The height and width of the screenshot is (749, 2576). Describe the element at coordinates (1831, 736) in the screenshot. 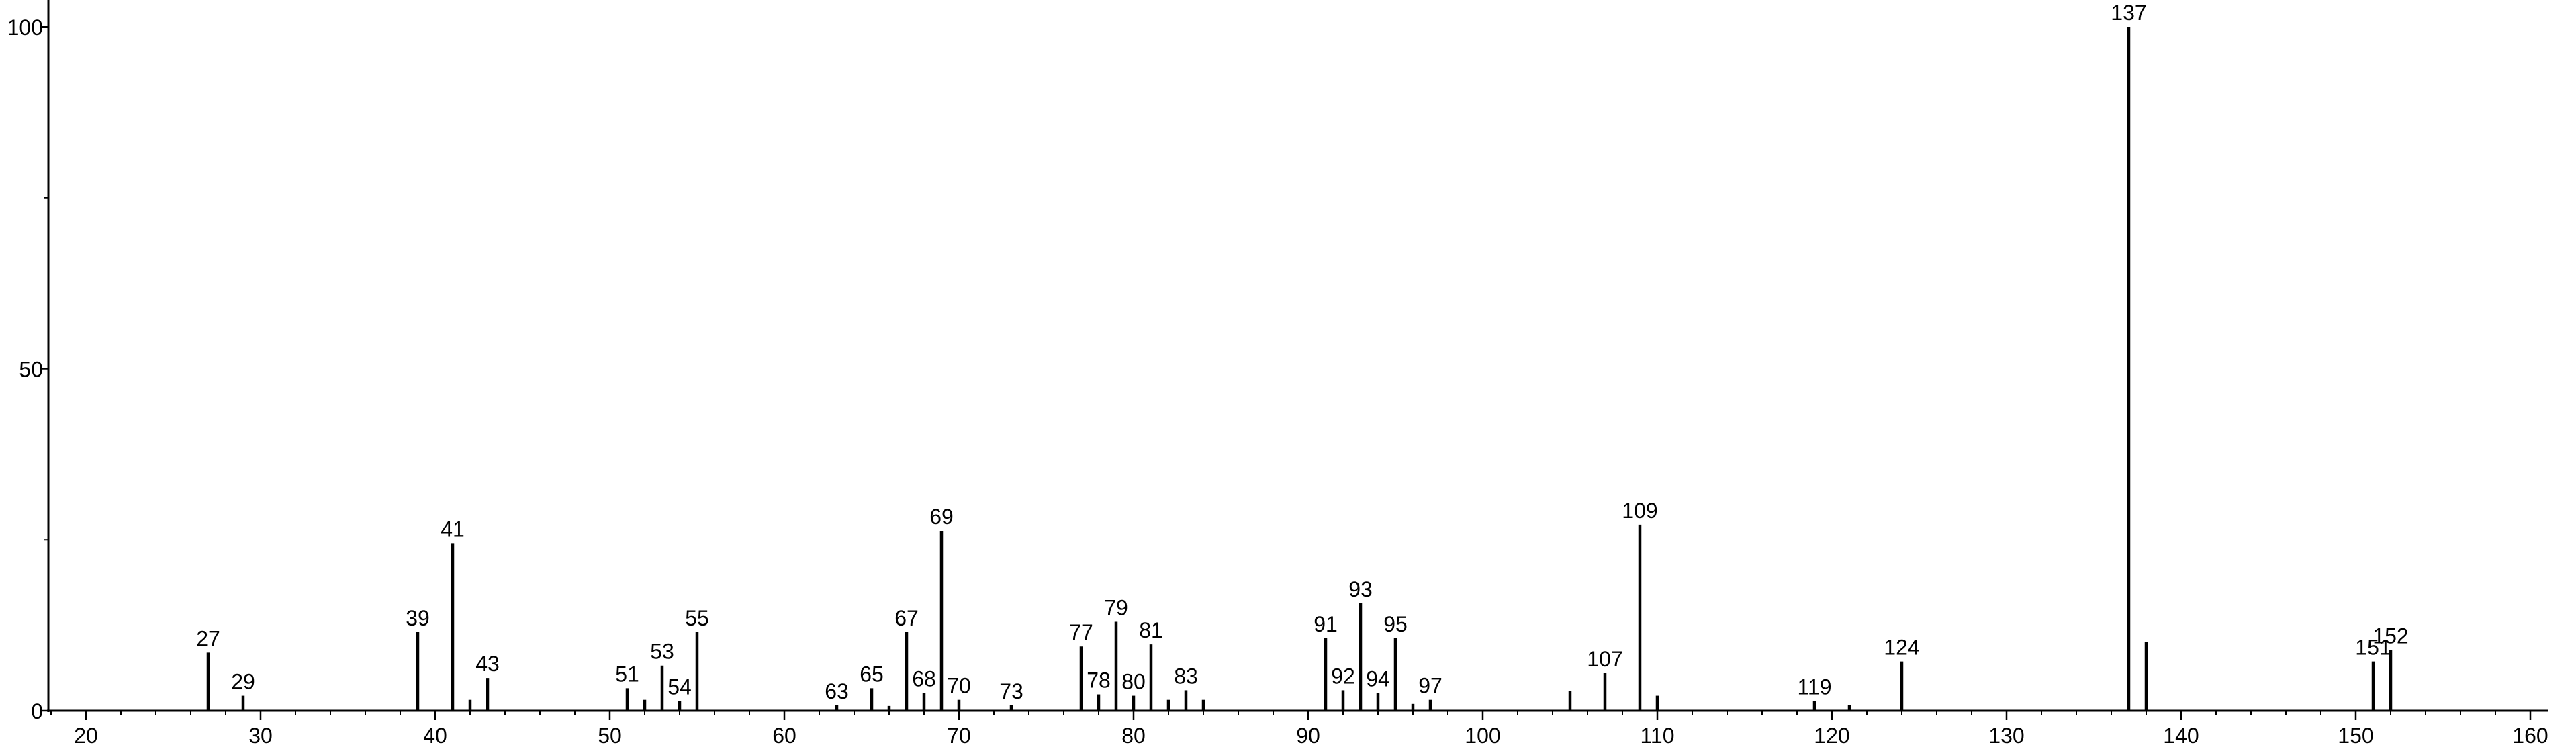

I see `x-tick-label: 120` at that location.